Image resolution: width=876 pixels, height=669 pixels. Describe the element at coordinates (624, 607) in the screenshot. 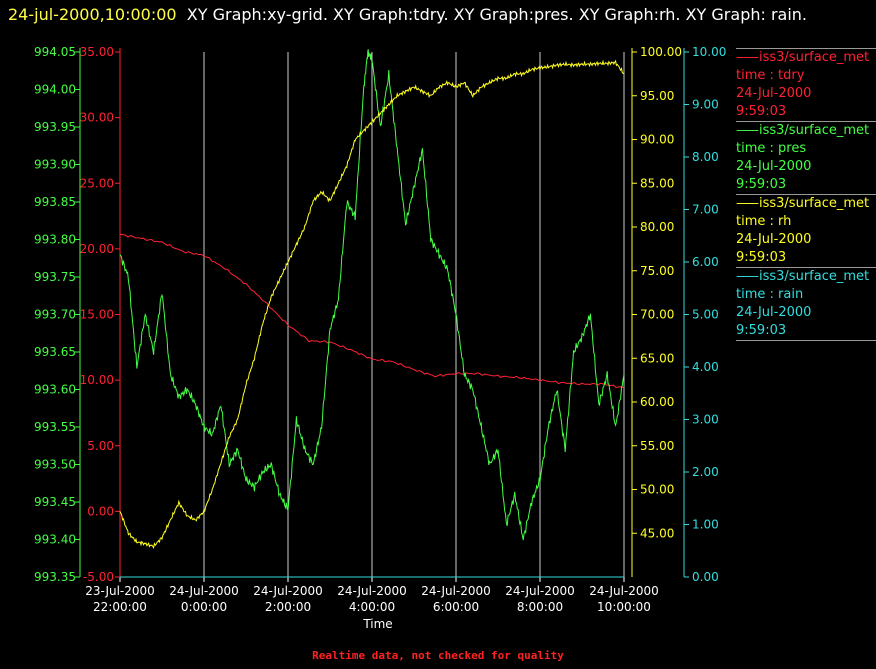

I see `x-tick-label-time: 10:00:00` at that location.